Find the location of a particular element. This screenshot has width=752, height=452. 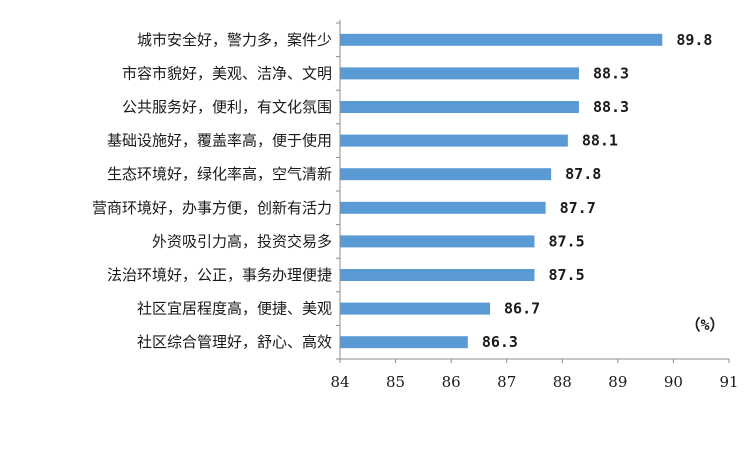

data-label: 87.7 is located at coordinates (578, 208).